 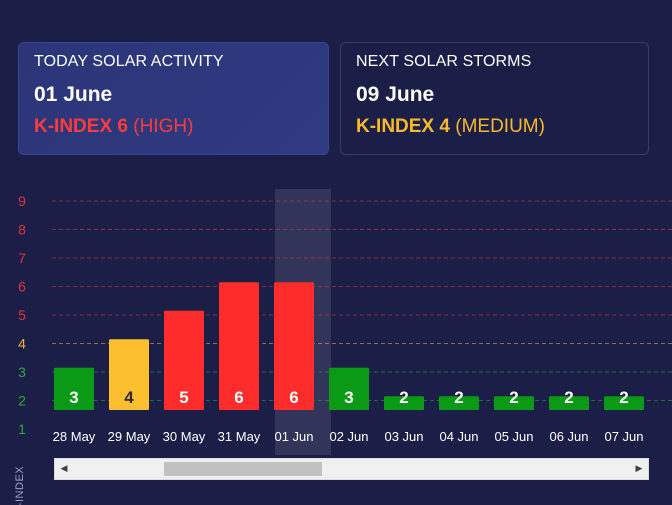 I want to click on x-tick-label: 29 May, so click(x=129, y=436).